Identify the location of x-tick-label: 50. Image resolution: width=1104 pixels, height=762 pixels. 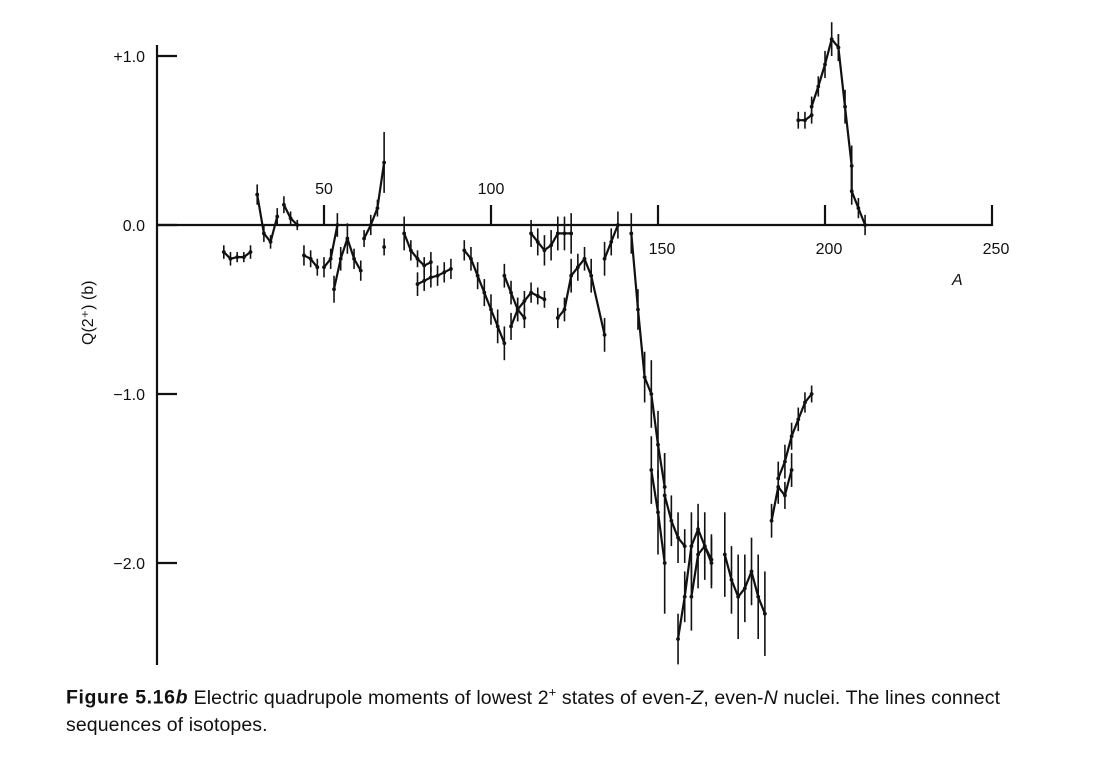
(324, 189).